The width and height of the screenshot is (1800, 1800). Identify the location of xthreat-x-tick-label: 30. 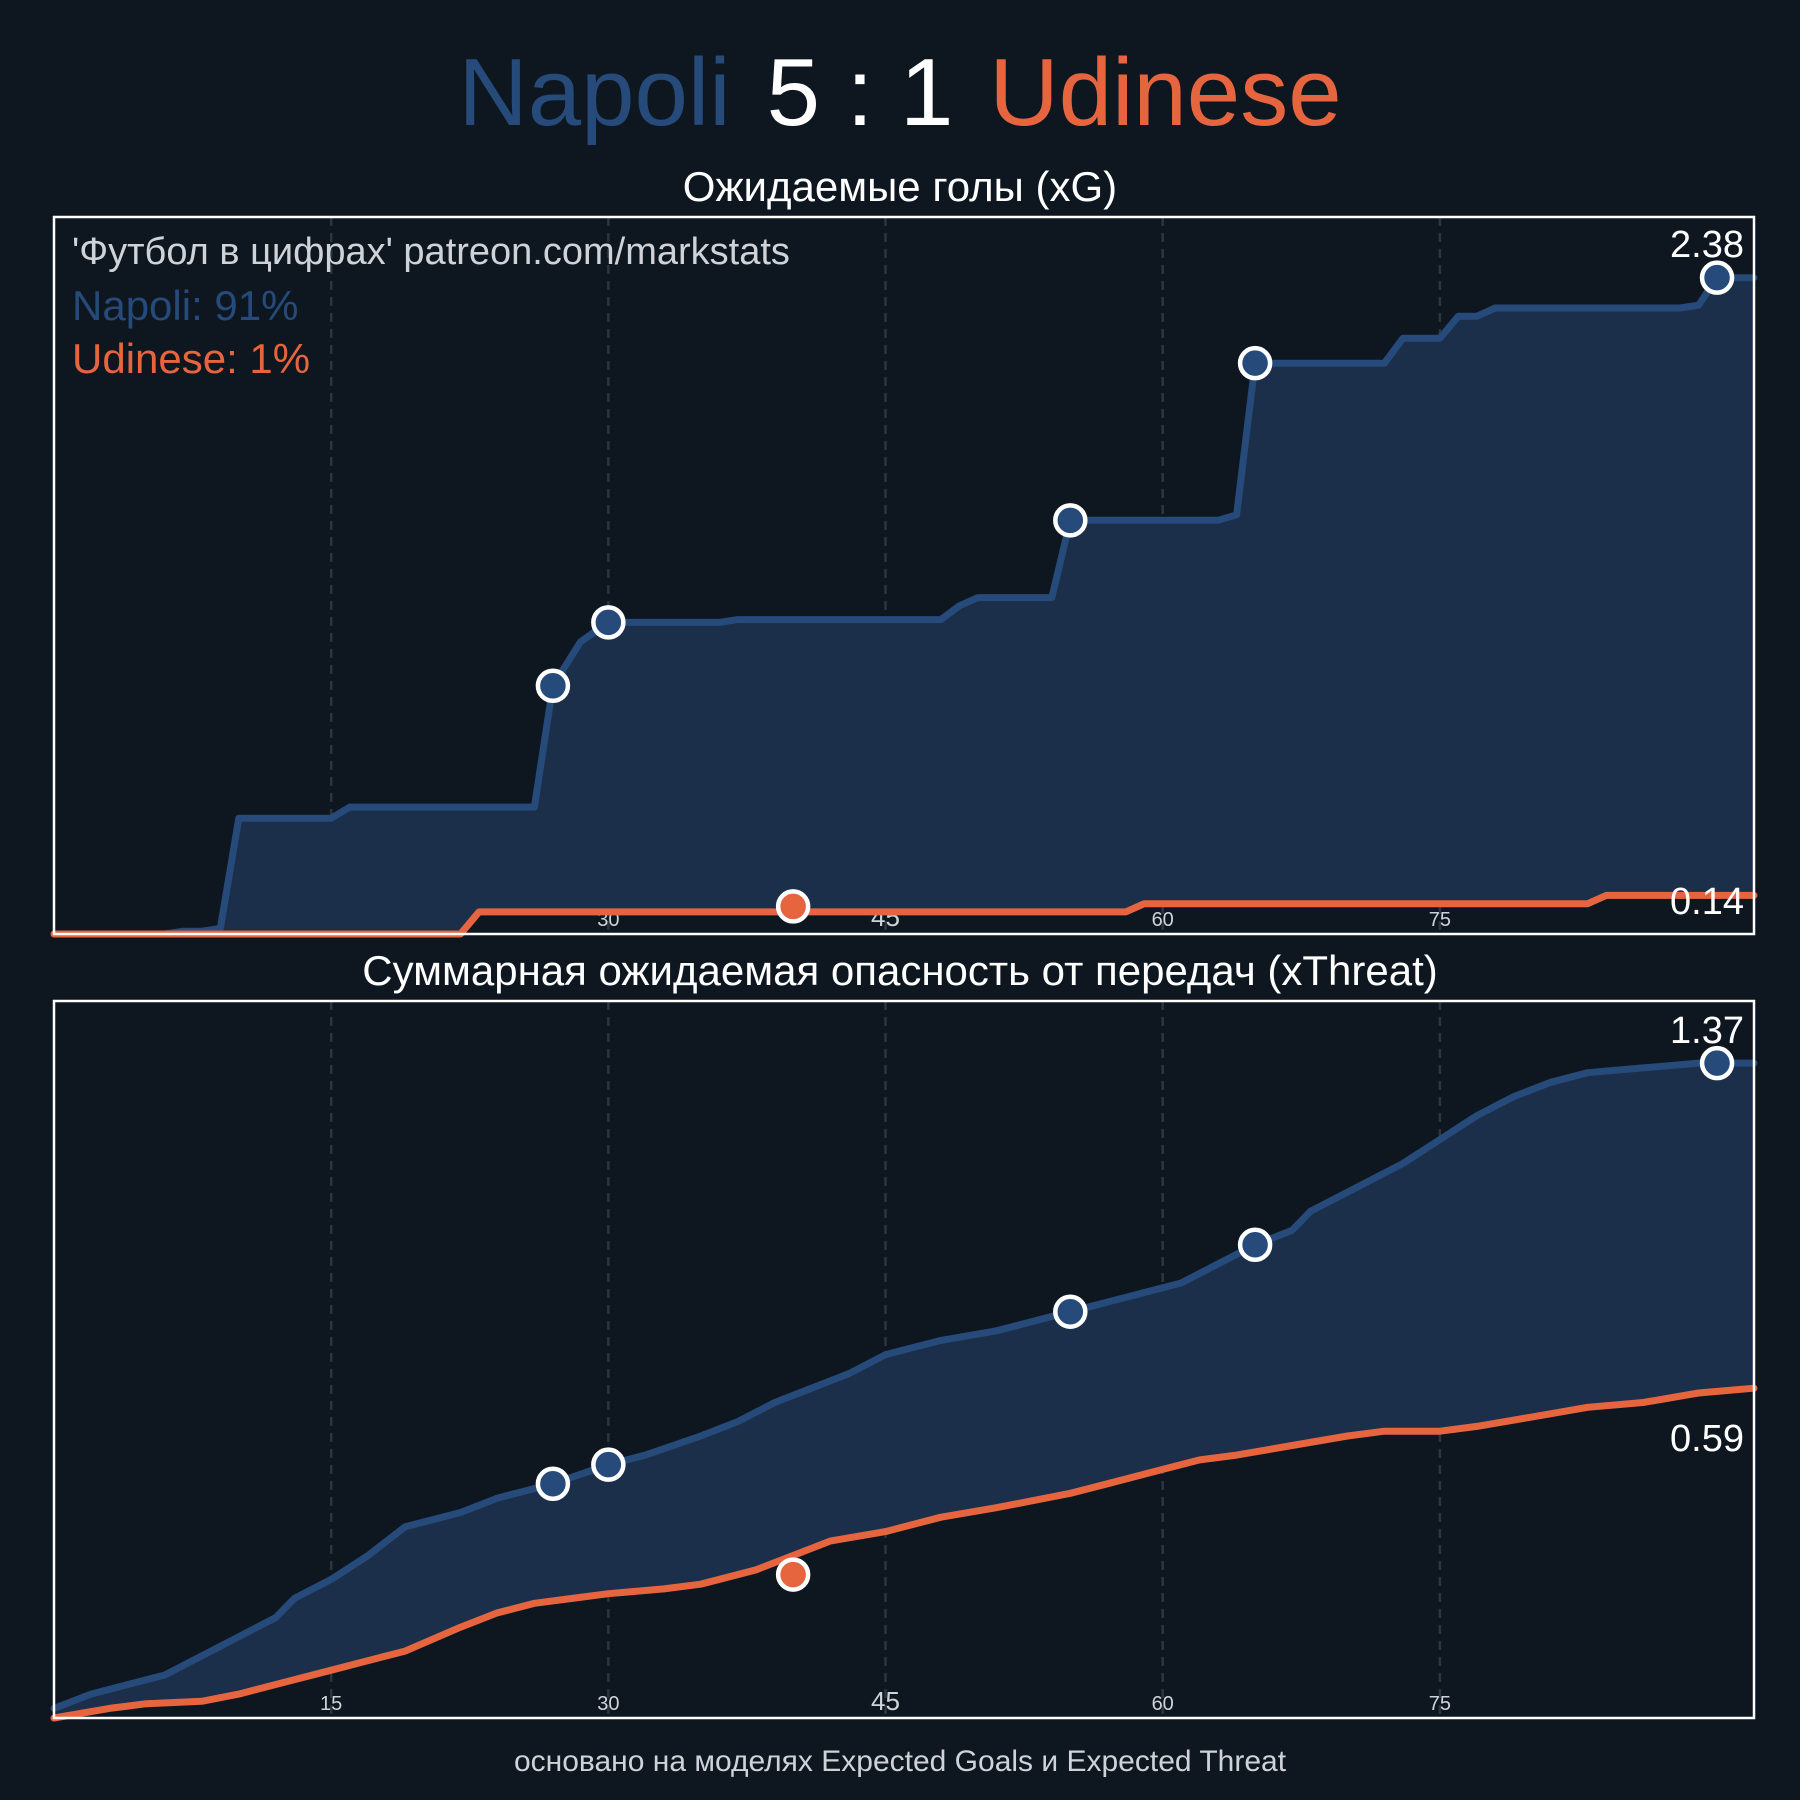
(608, 1704).